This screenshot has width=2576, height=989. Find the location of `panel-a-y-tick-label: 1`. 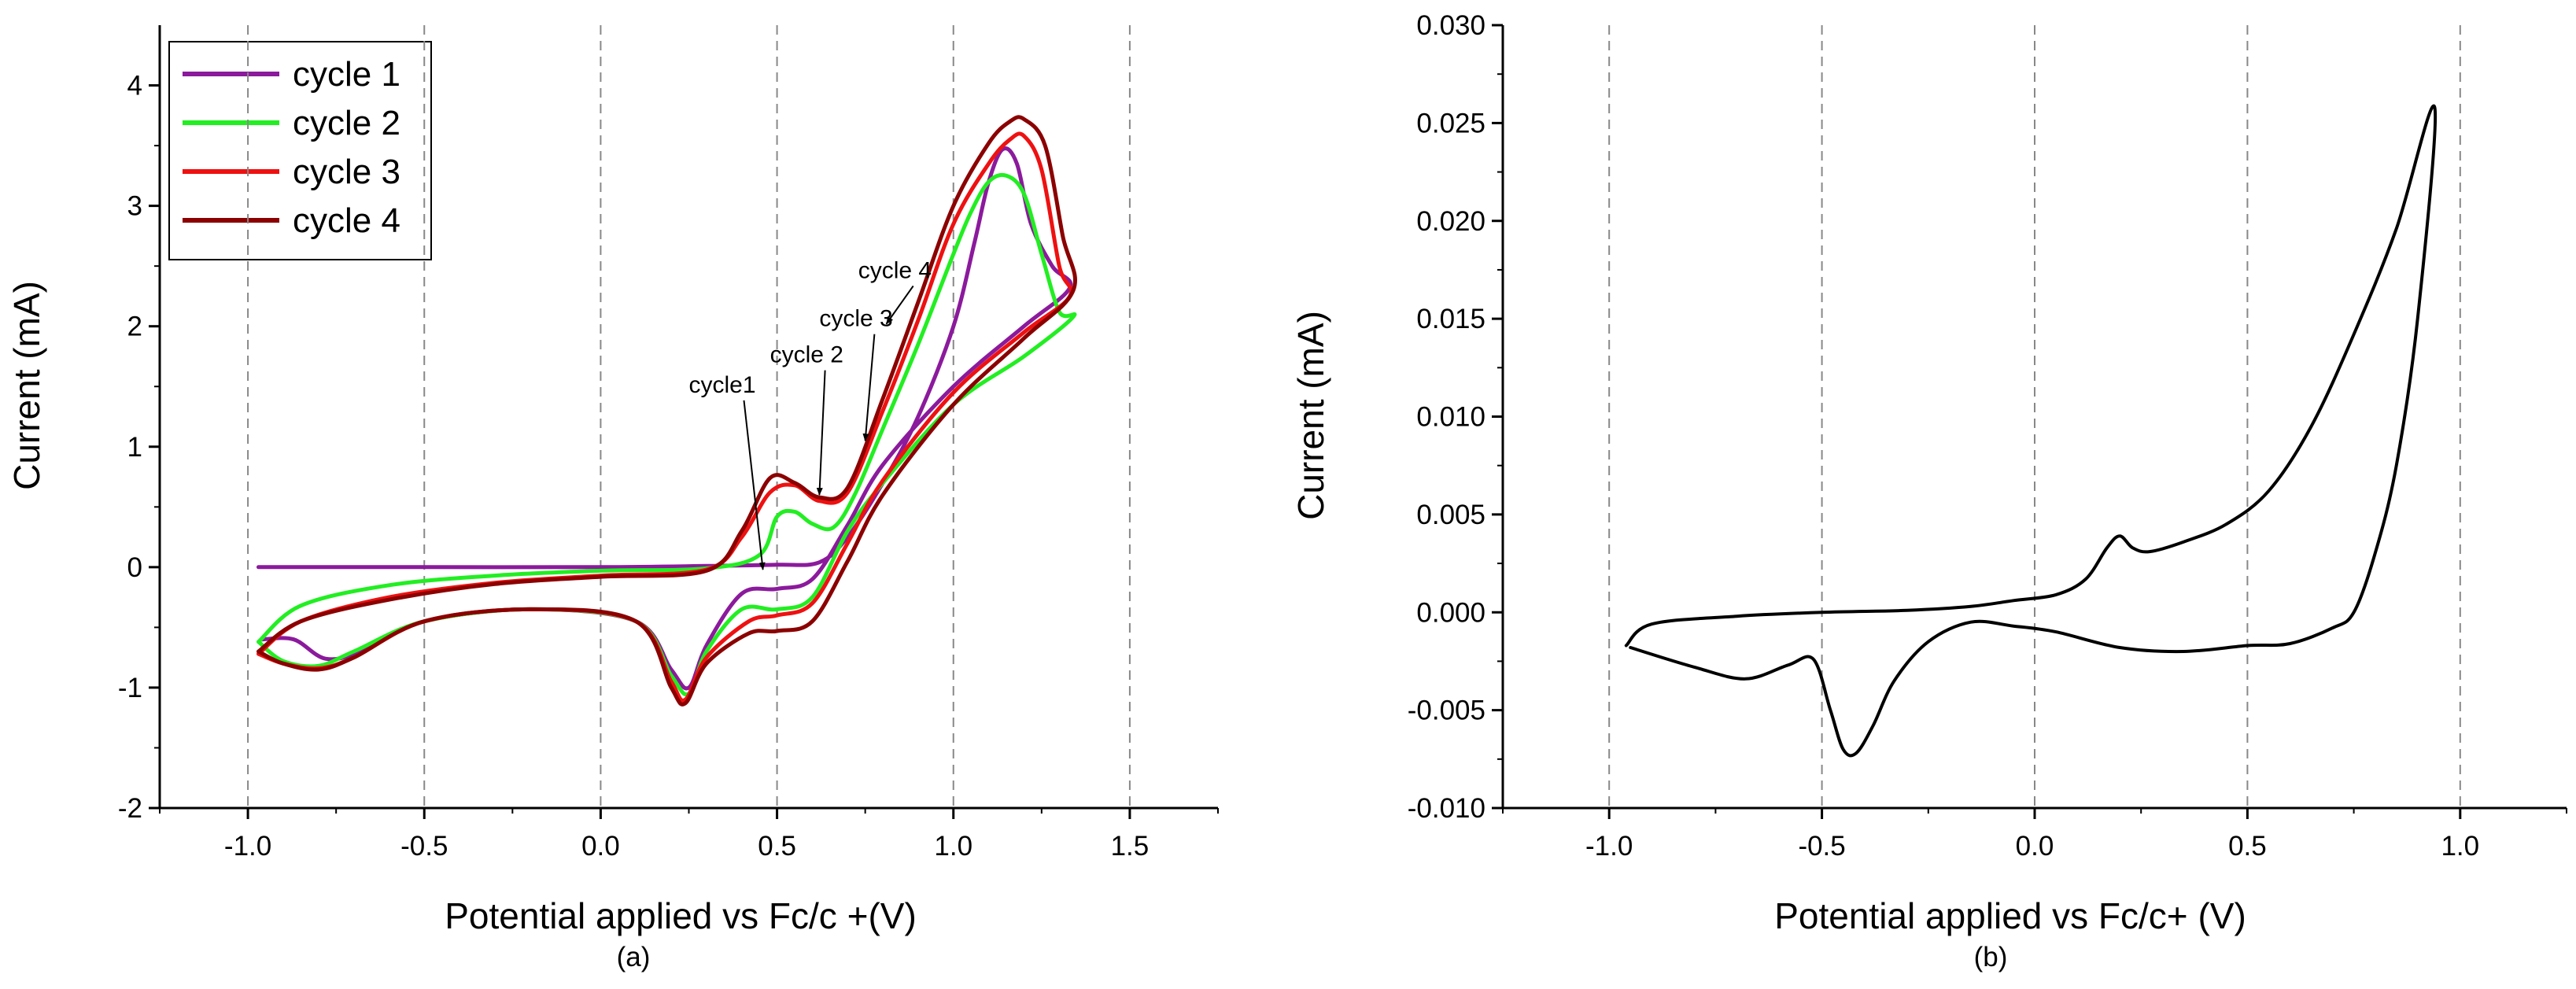

panel-a-y-tick-label: 1 is located at coordinates (134, 447).